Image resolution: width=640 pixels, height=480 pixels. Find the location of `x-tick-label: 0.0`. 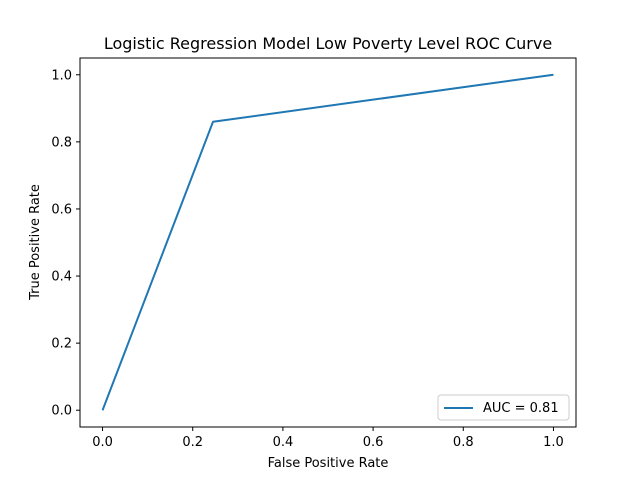

x-tick-label: 0.0 is located at coordinates (102, 442).